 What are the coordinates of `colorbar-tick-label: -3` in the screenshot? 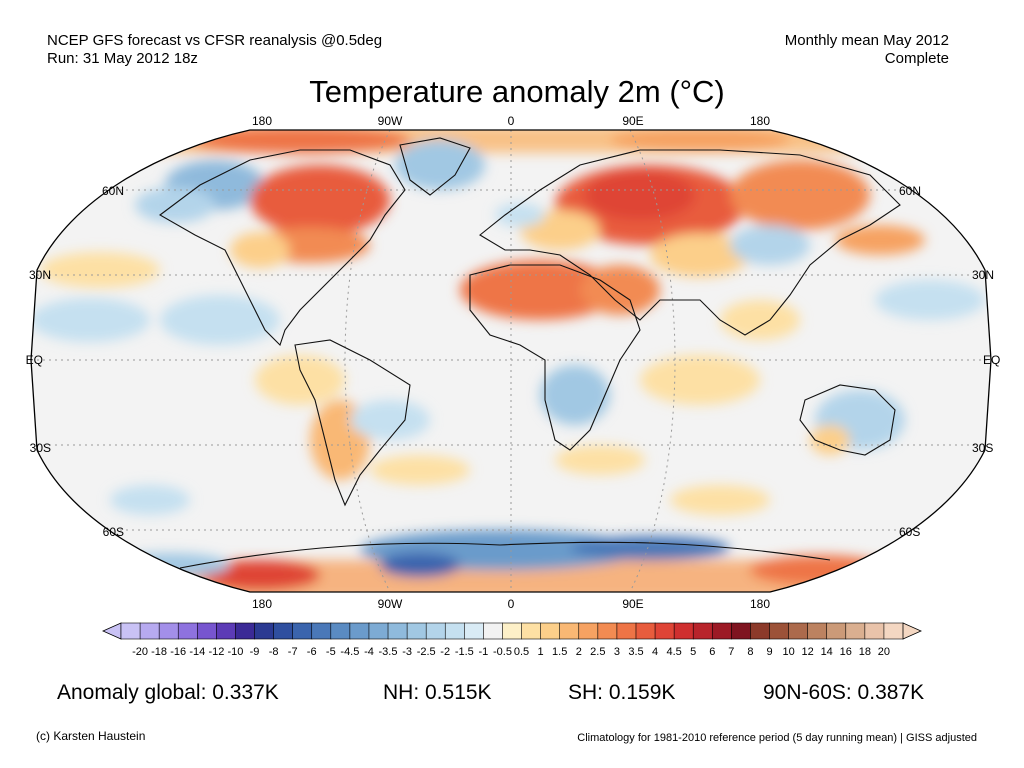 It's located at (407, 652).